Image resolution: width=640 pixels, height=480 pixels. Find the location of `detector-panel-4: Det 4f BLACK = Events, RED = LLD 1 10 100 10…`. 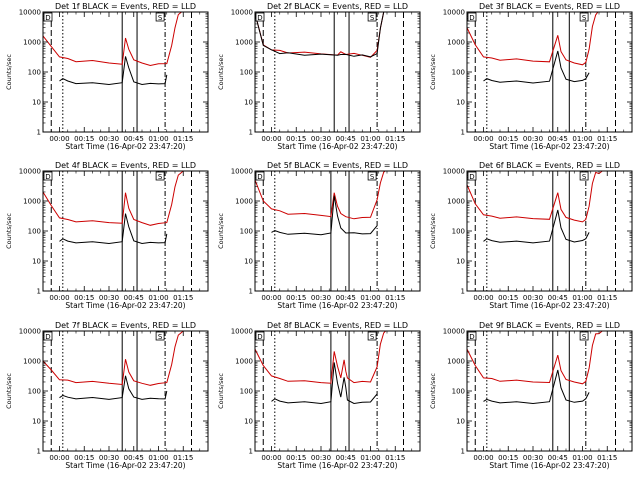

detector-panel-4: Det 4f BLACK = Events, RED = LLD 1 10 100 10… is located at coordinates (107, 235).